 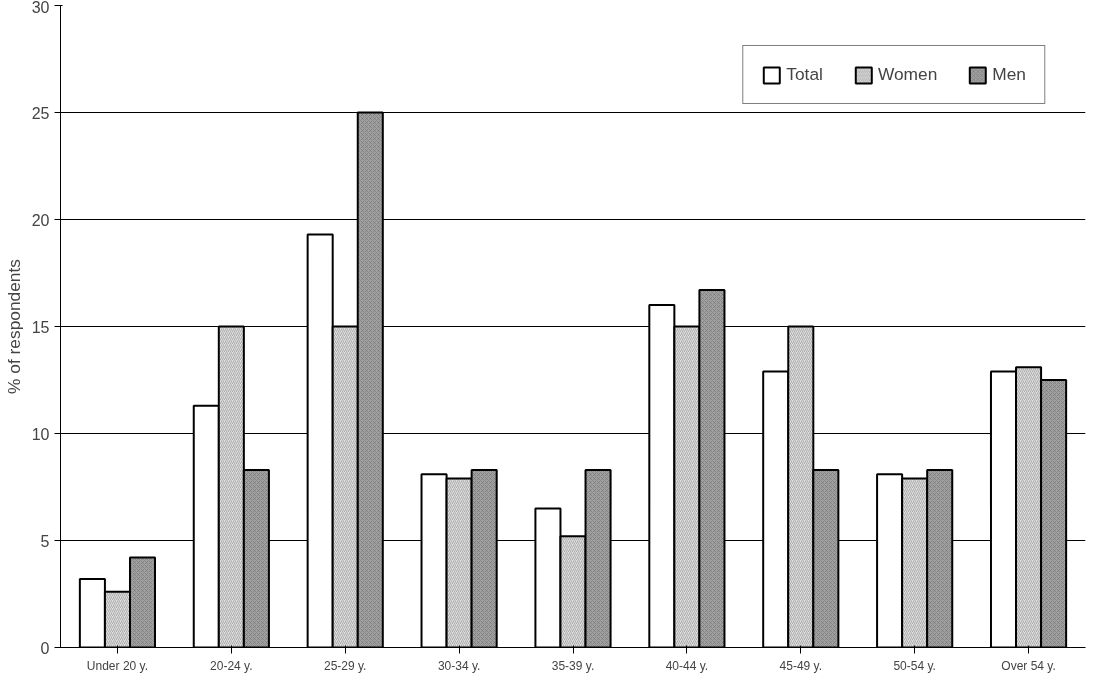 I want to click on y-axis-title: % of respondents, so click(x=13, y=326).